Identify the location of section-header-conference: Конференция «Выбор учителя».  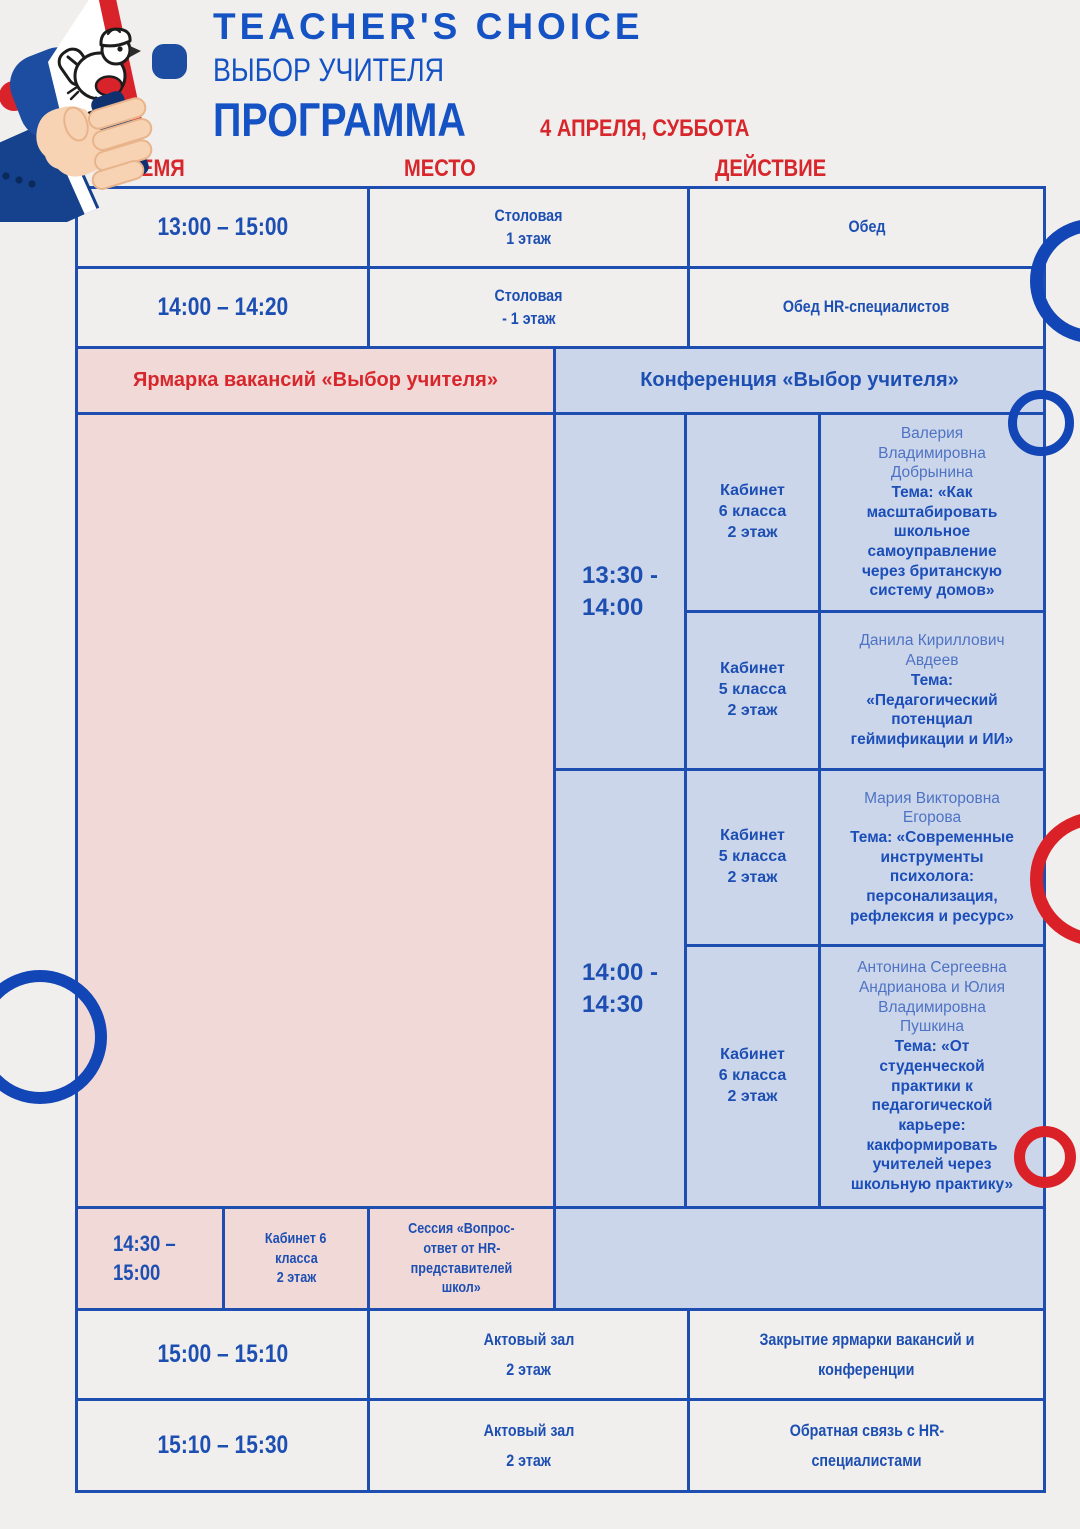
(799, 380).